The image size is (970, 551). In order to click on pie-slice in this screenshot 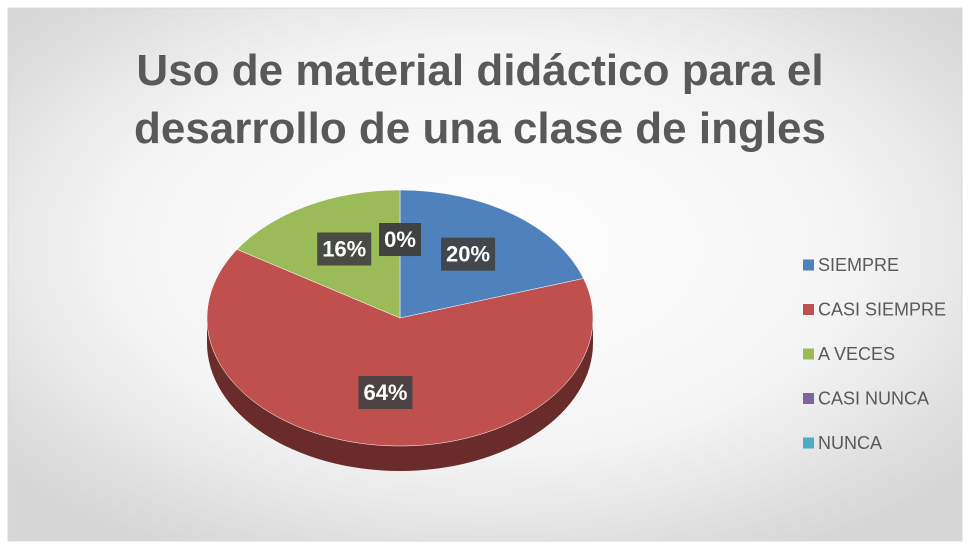, I will do `click(400, 348)`.